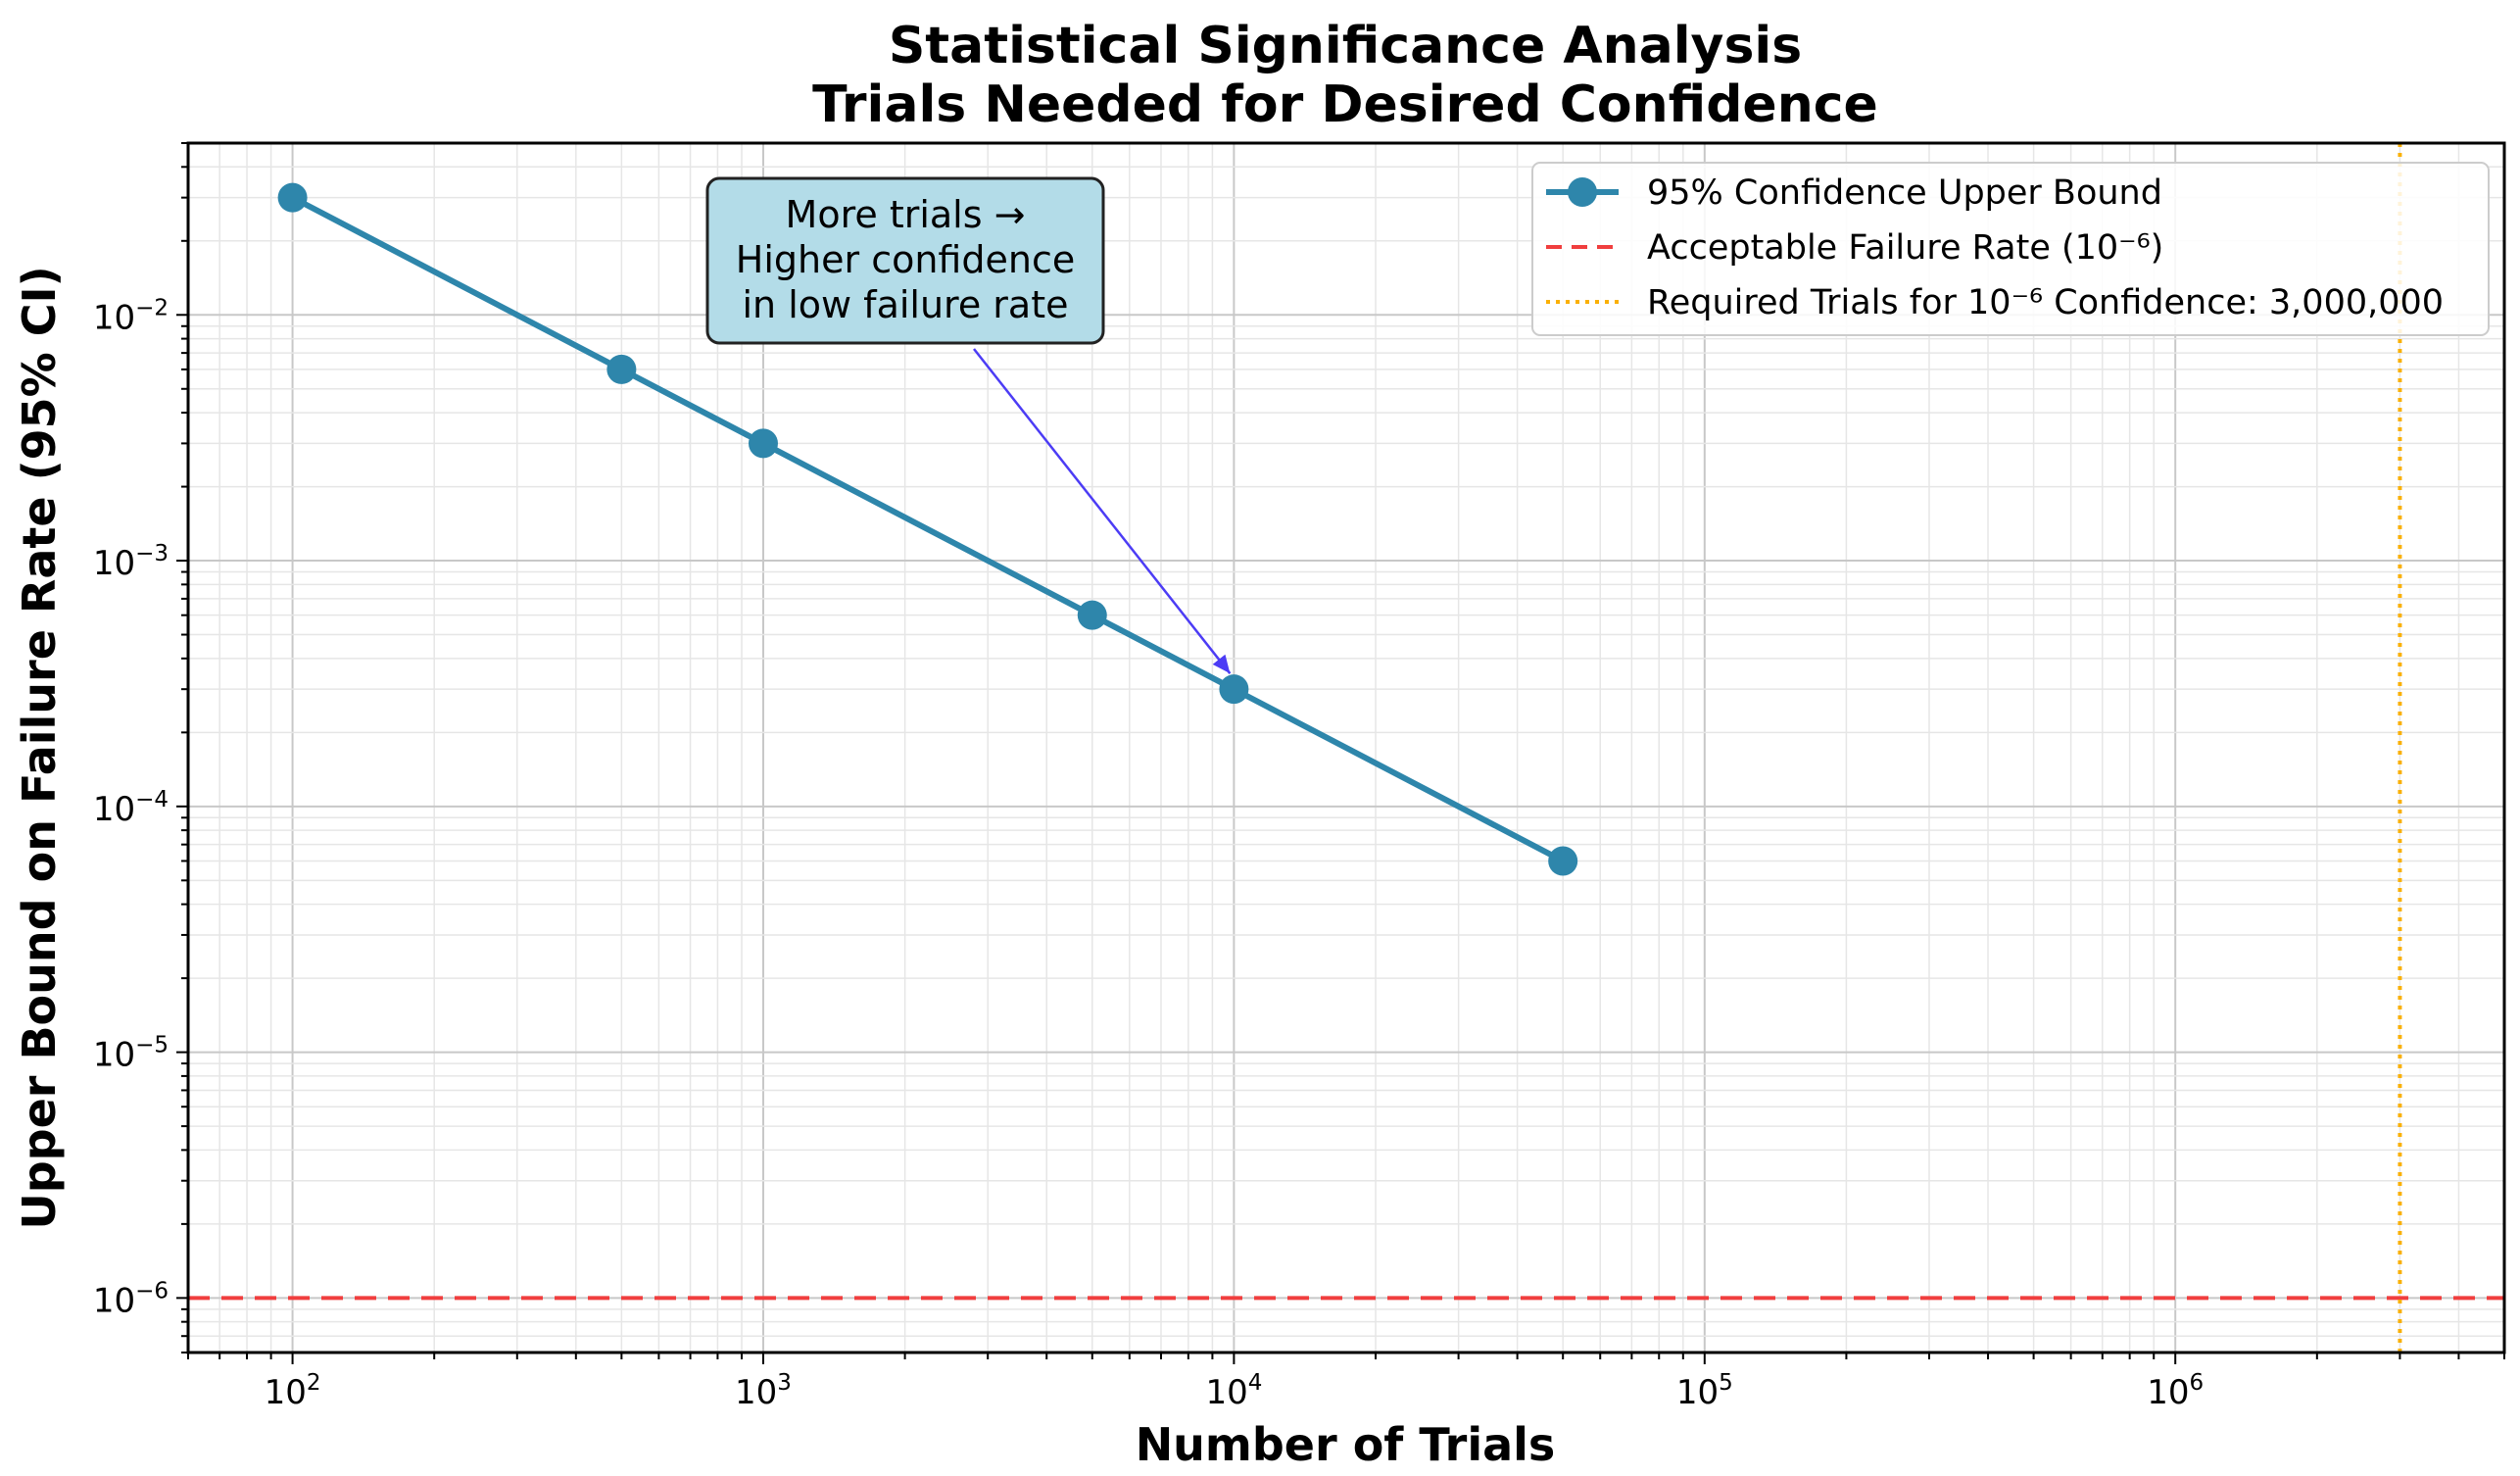  What do you see at coordinates (1345, 46) in the screenshot?
I see `chart-title-line-1: Statistical Significance Analysis` at bounding box center [1345, 46].